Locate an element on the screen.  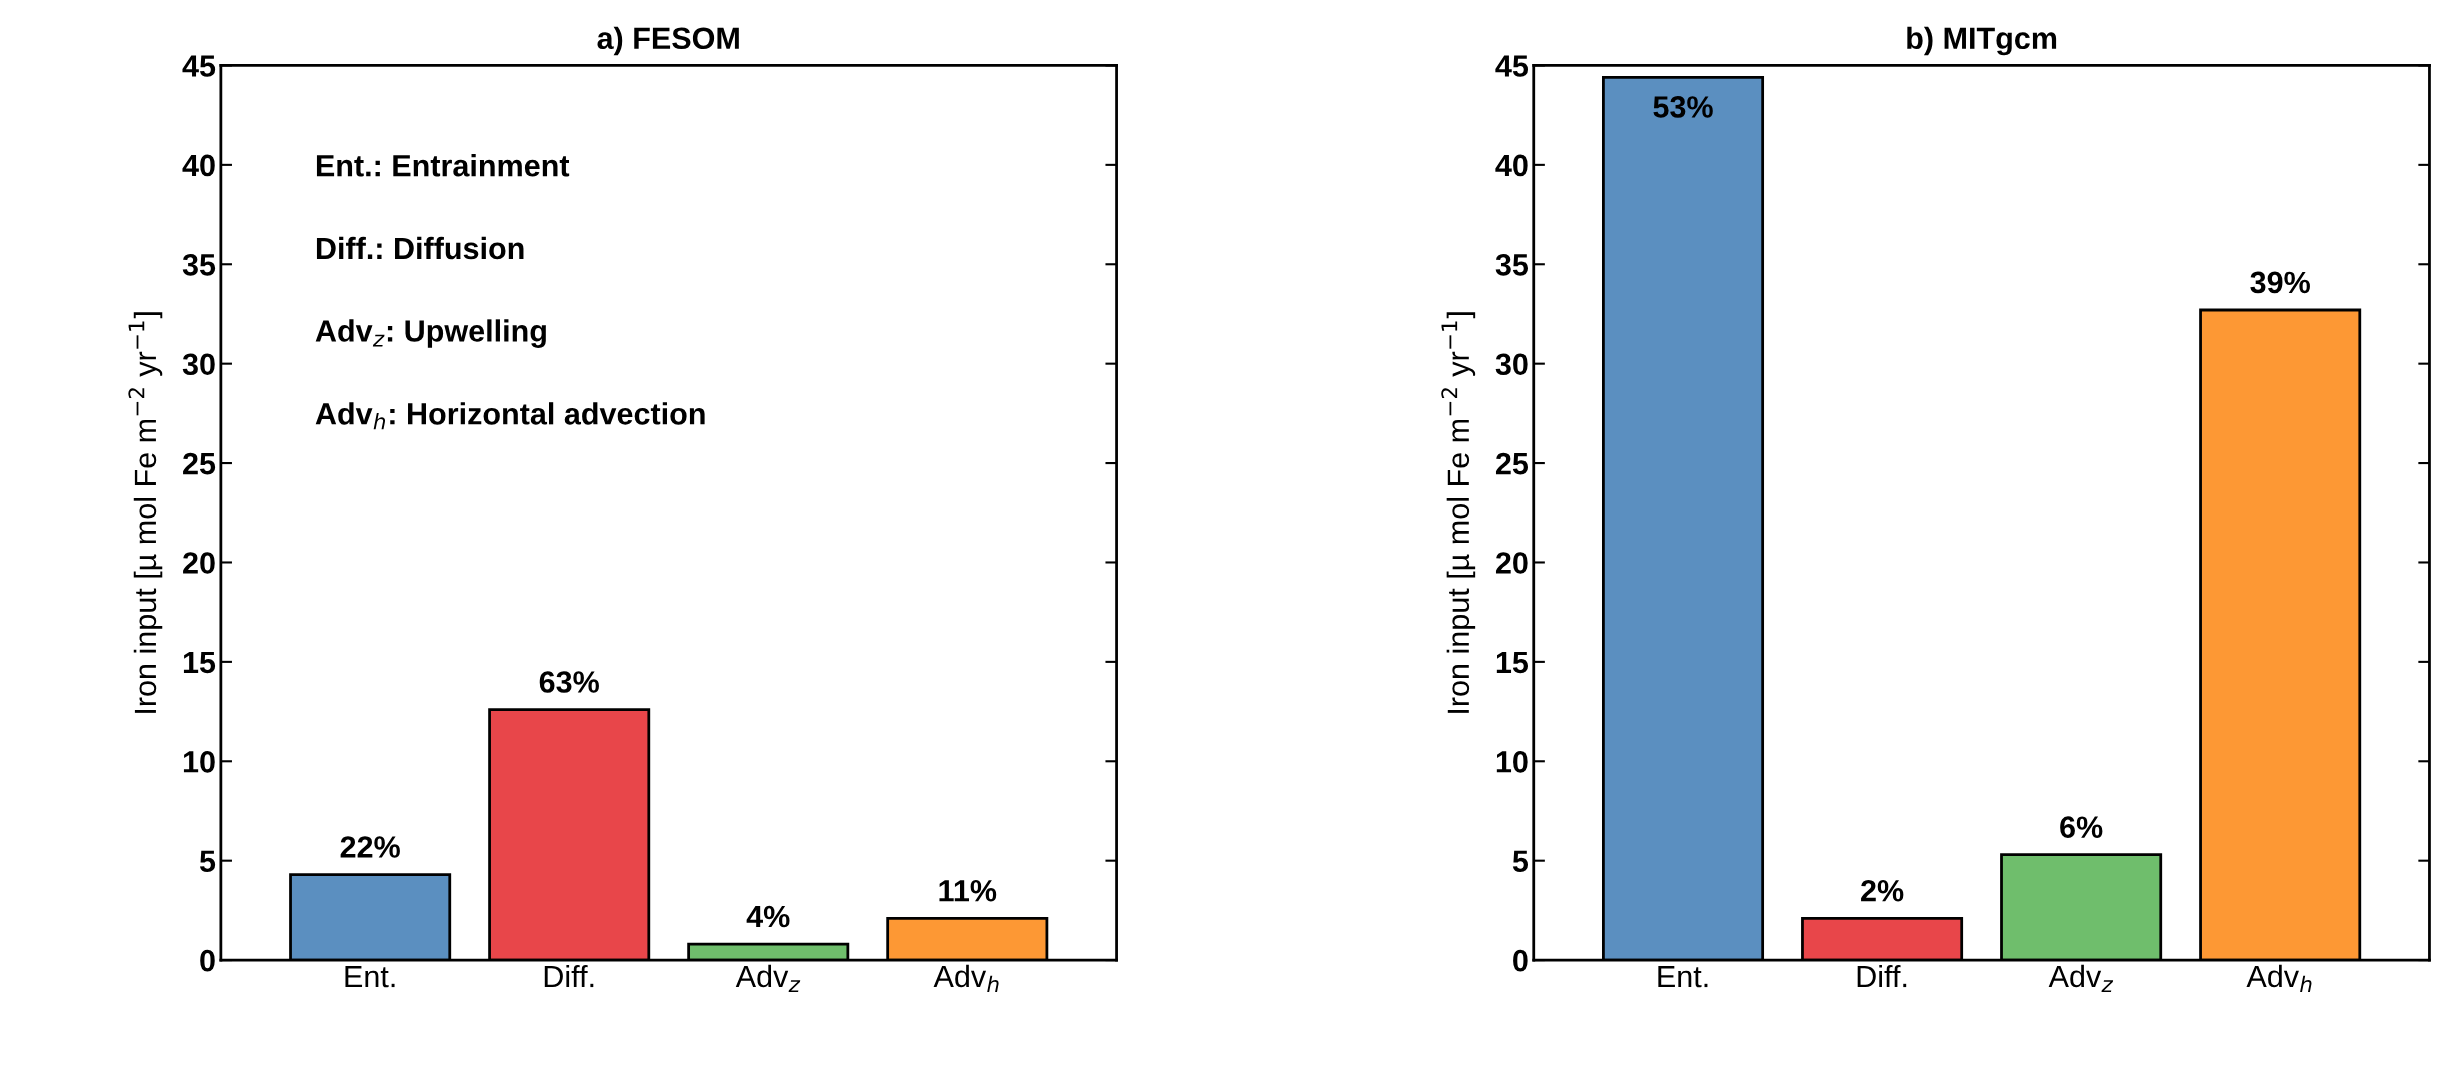
annotation: 22% is located at coordinates (370, 847).